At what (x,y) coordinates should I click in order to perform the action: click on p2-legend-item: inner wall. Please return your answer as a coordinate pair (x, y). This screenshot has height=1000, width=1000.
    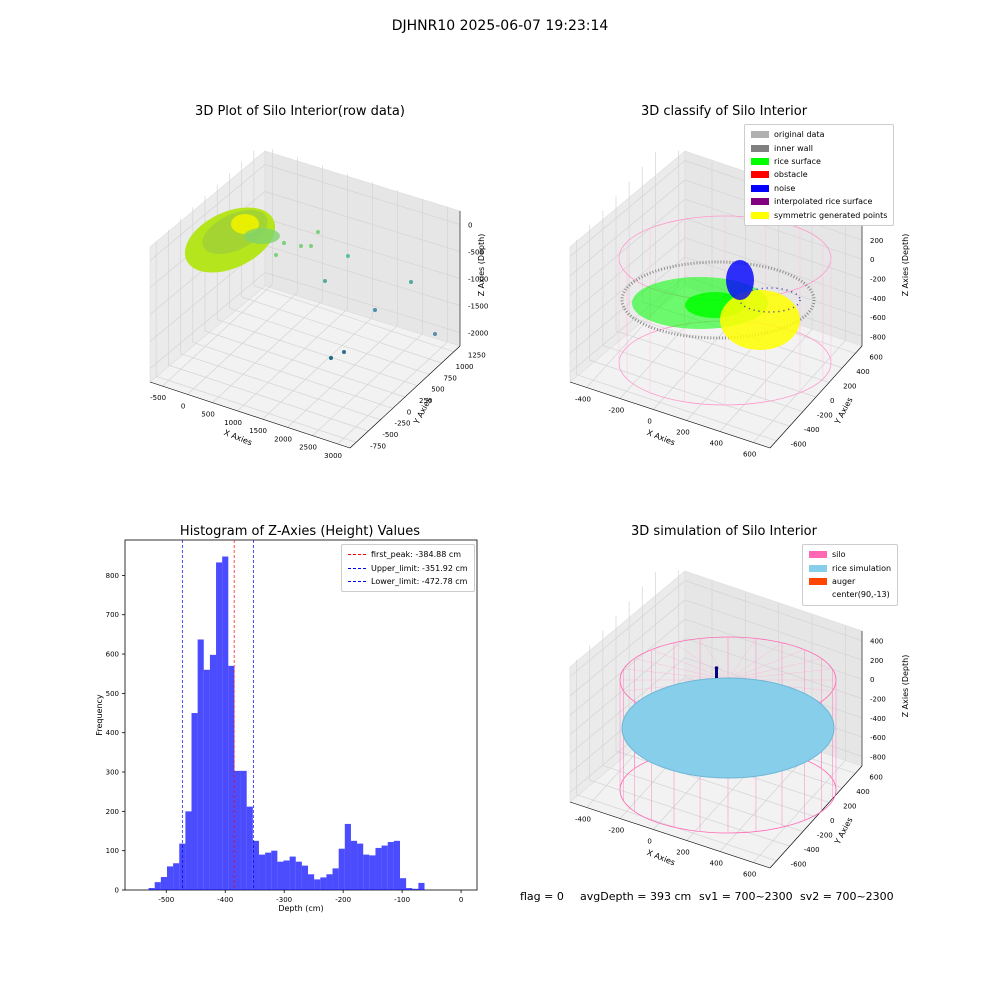
    Looking at the image, I should click on (819, 147).